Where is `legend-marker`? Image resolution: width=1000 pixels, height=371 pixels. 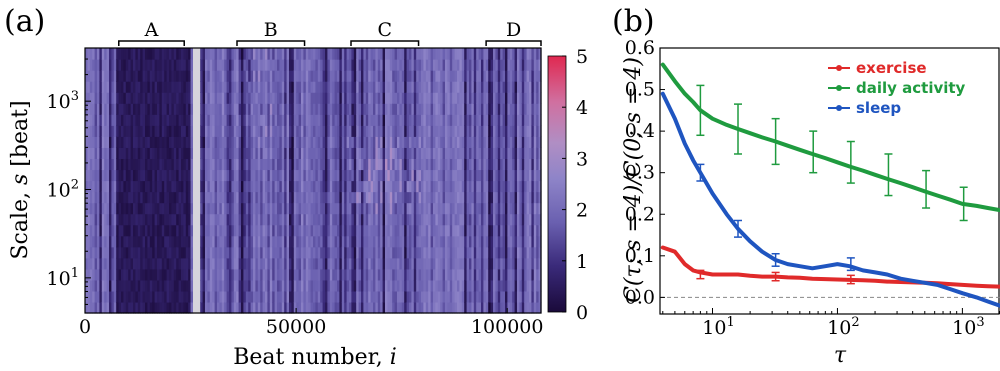
legend-marker is located at coordinates (839, 68).